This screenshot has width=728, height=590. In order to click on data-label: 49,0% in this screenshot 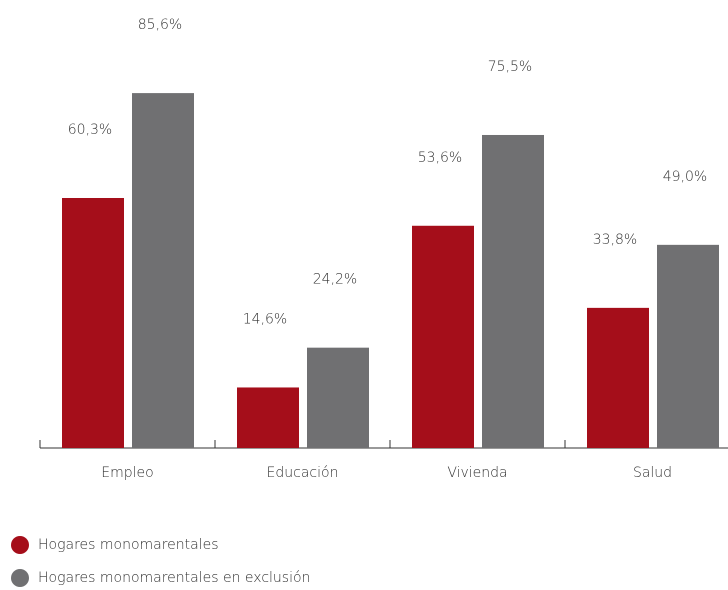, I will do `click(685, 177)`.